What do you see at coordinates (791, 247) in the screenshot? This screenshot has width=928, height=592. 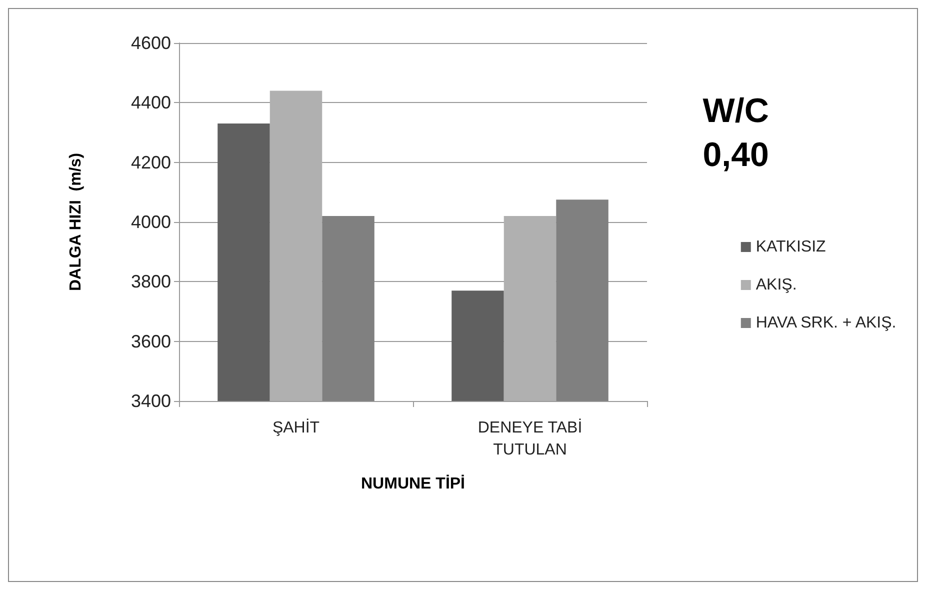 I see `legend-label: KATKISIZ` at bounding box center [791, 247].